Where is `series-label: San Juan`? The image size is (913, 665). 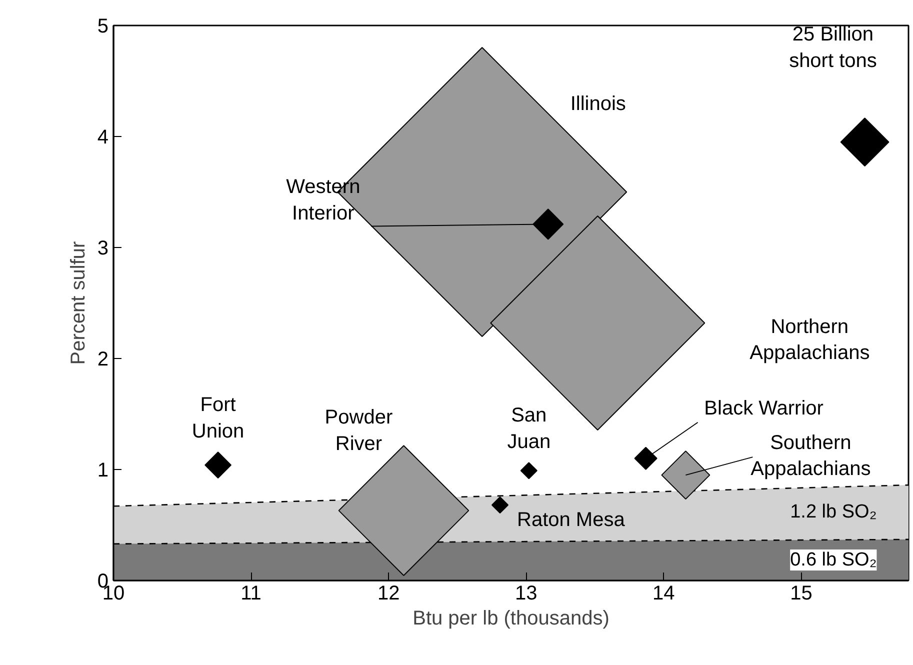 series-label: San Juan is located at coordinates (529, 428).